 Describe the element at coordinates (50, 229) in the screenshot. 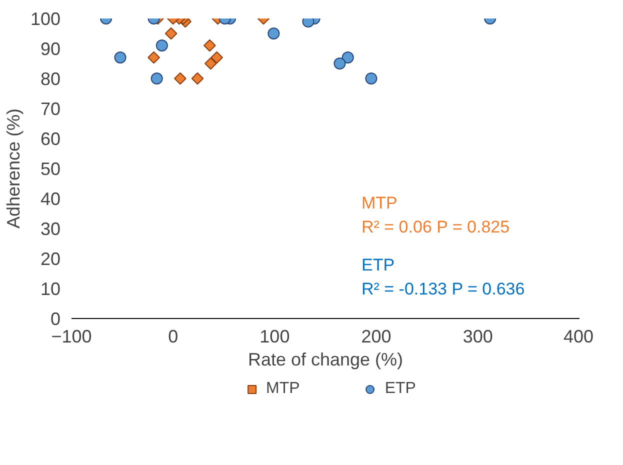

I see `y-tick-label: 30` at that location.